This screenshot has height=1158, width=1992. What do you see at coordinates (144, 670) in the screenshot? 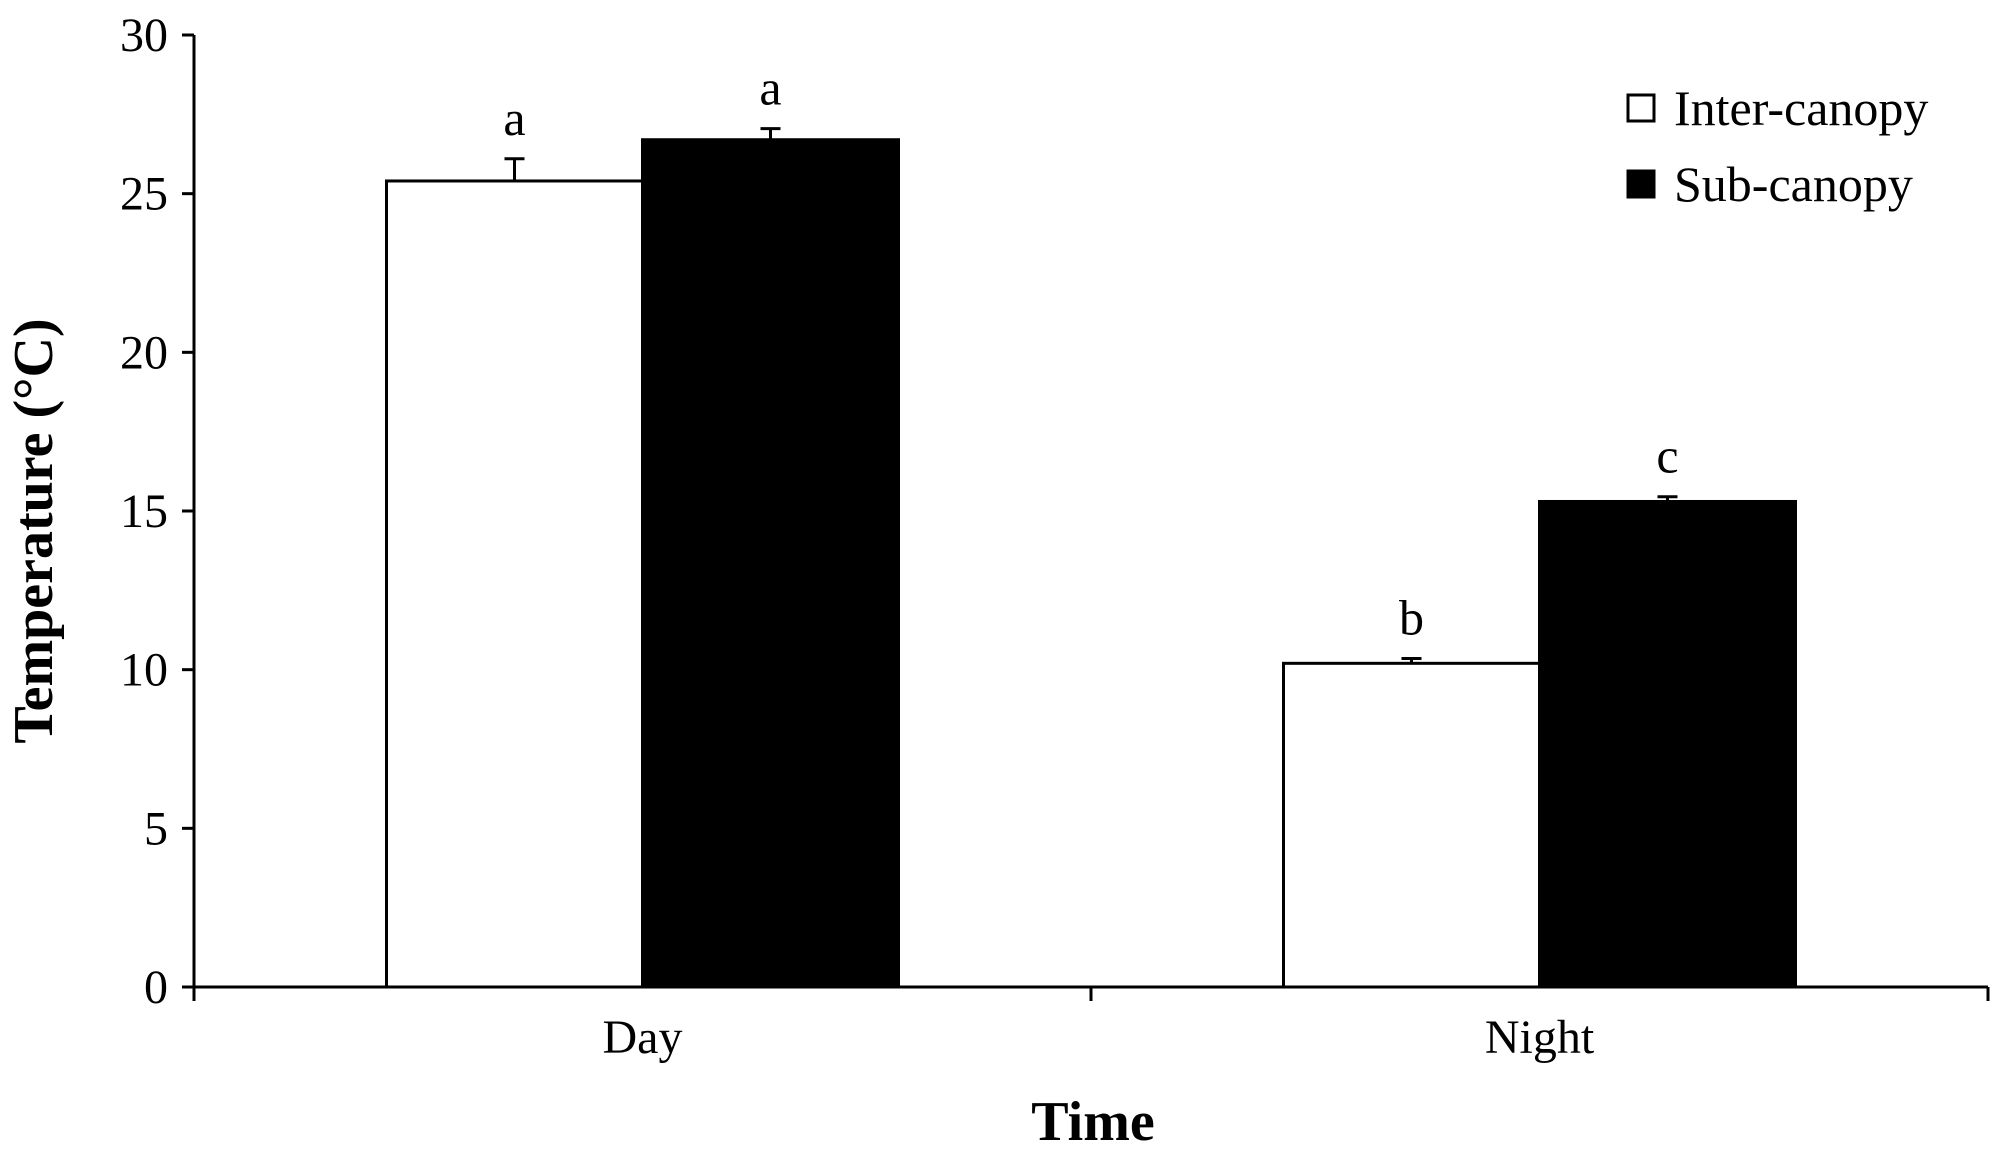
I see `y-tick-label: 10` at bounding box center [144, 670].